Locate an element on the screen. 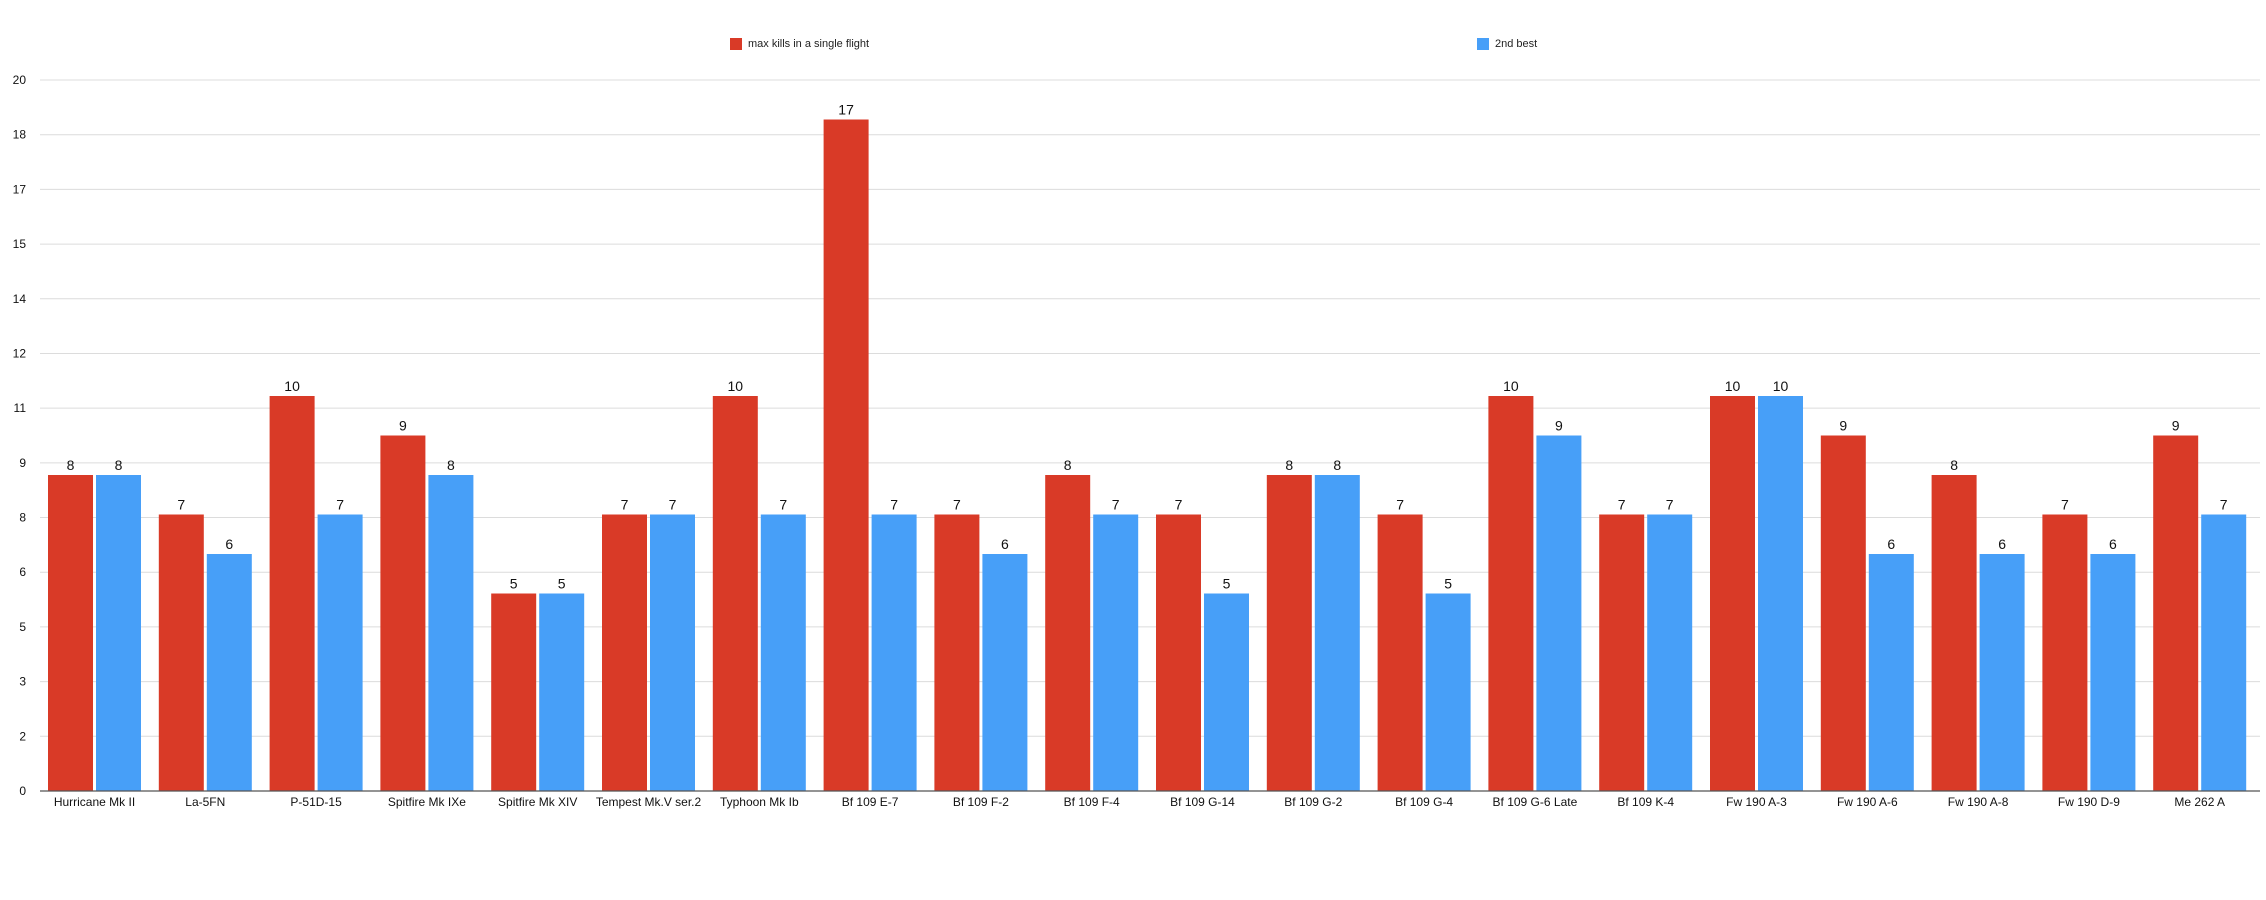 Image resolution: width=2266 pixels, height=900 pixels. x-tick-label: Fw 190 D-9 is located at coordinates (2089, 802).